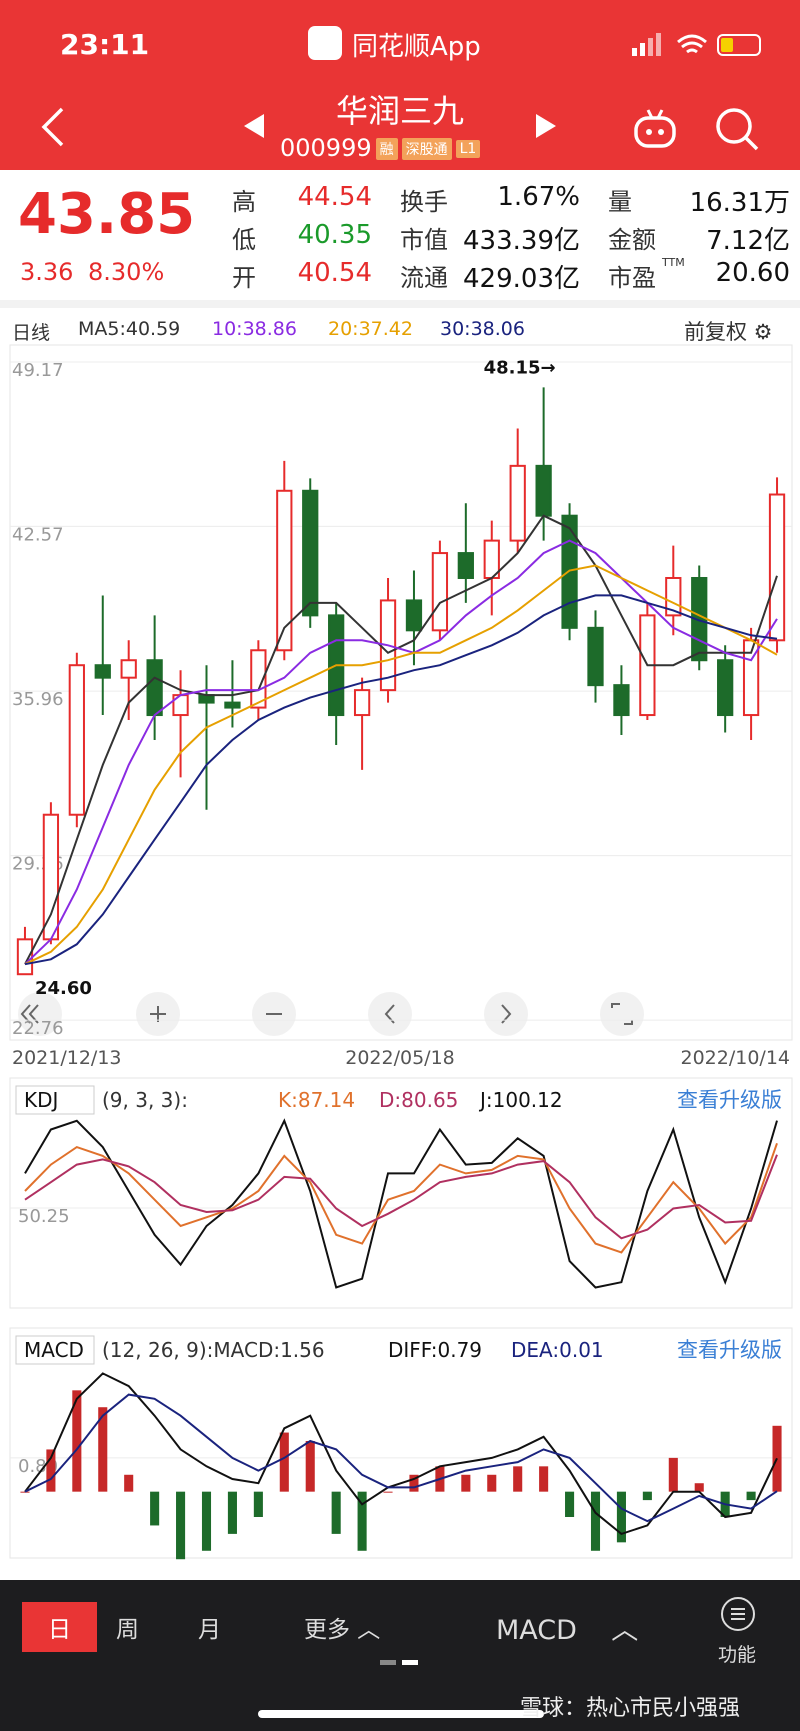 The image size is (800, 1731). Describe the element at coordinates (209, 1630) in the screenshot. I see `period-tab: 月` at that location.